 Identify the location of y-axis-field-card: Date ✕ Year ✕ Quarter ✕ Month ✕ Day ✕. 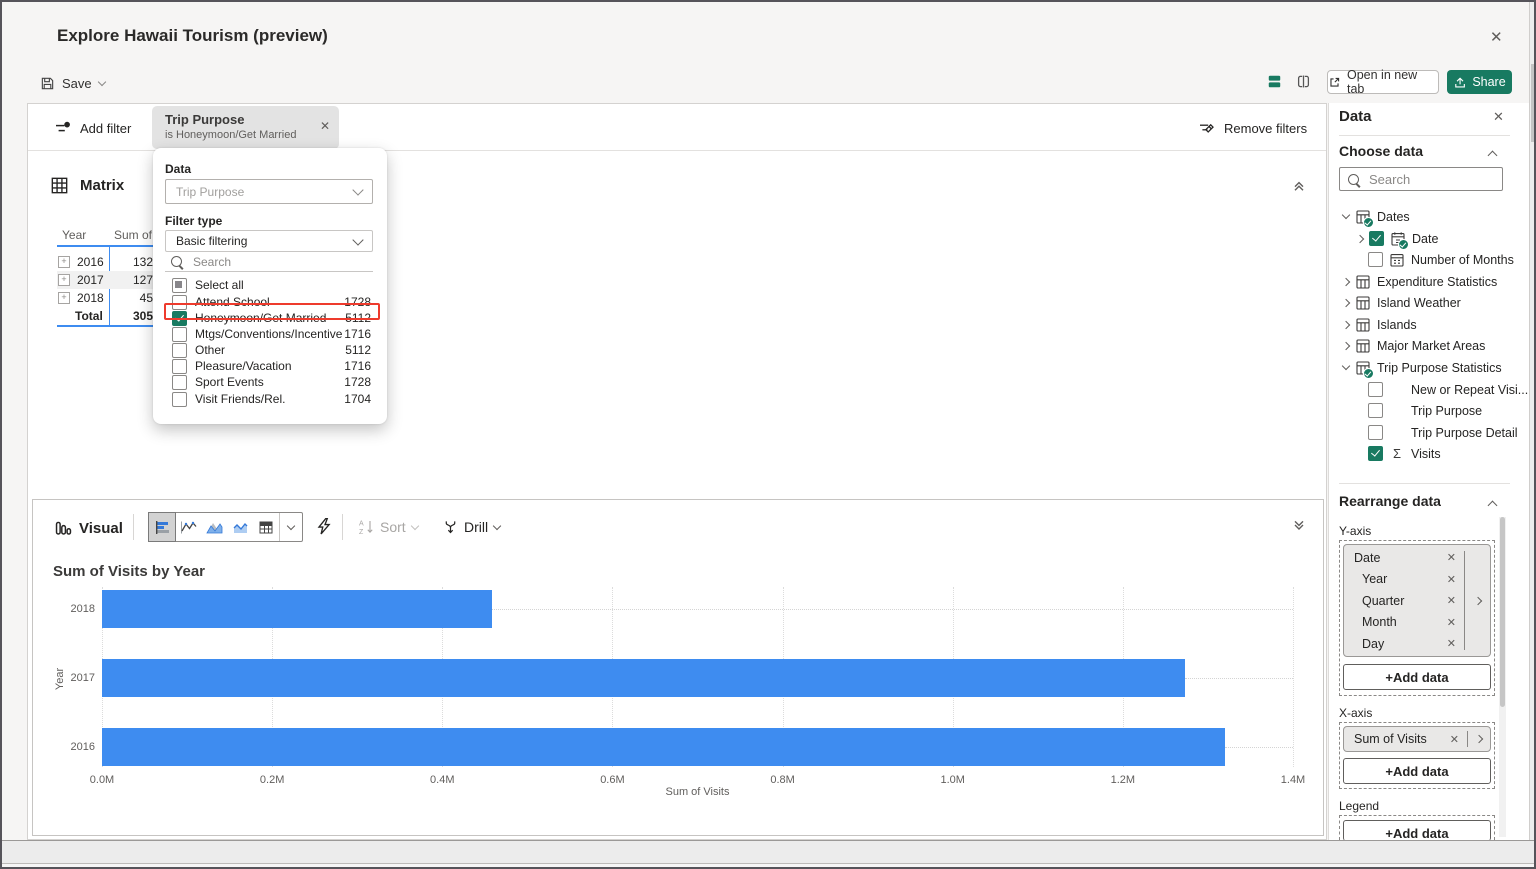
(1417, 600).